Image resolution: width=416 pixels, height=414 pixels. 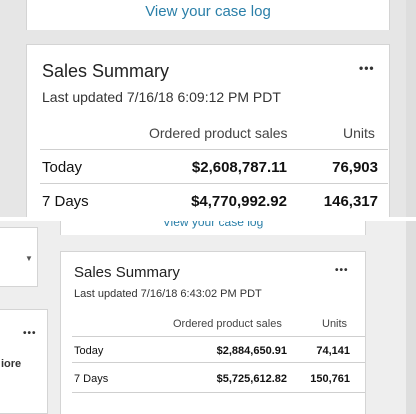 I want to click on left-dropdown-panel: ▼, so click(x=19, y=257).